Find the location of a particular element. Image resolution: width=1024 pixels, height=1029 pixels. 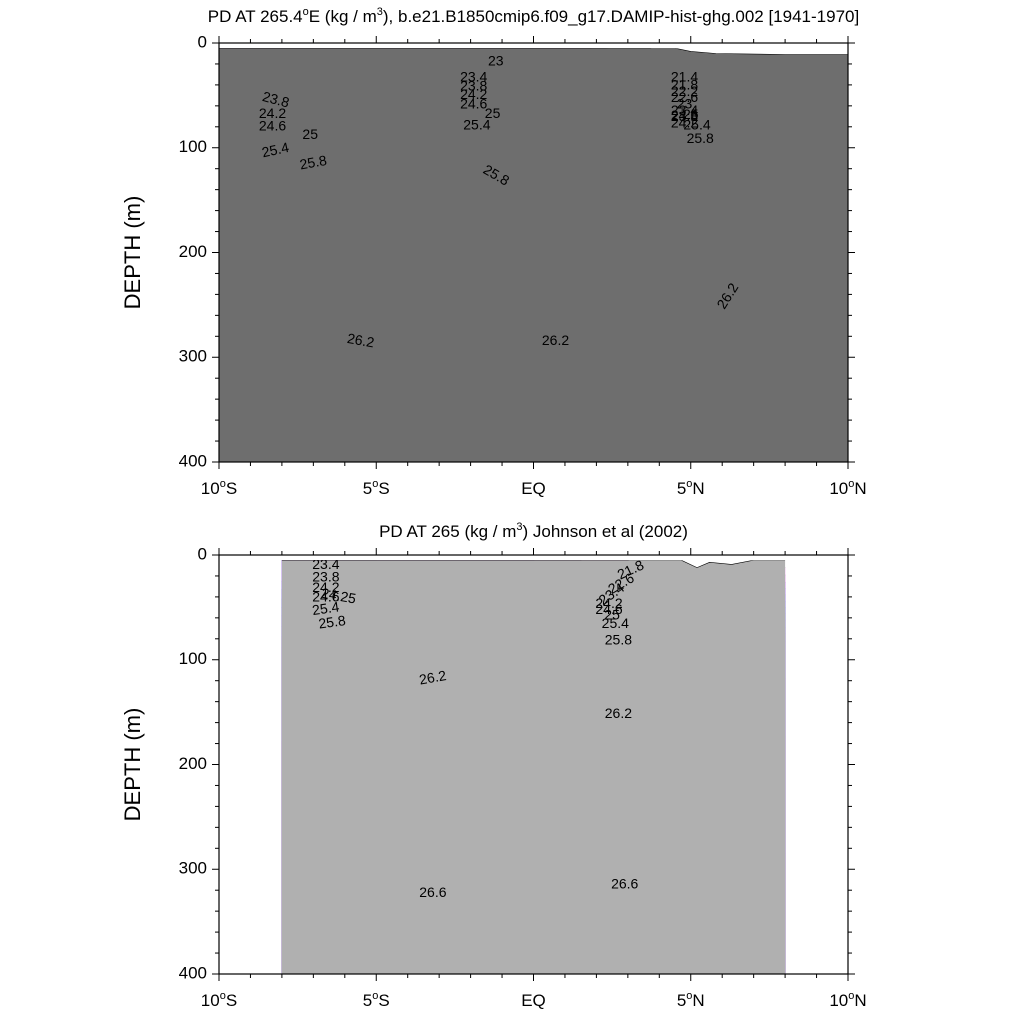

panel-title: PD AT 265 (kg / m3) Johnson et al (2002) is located at coordinates (533, 531).